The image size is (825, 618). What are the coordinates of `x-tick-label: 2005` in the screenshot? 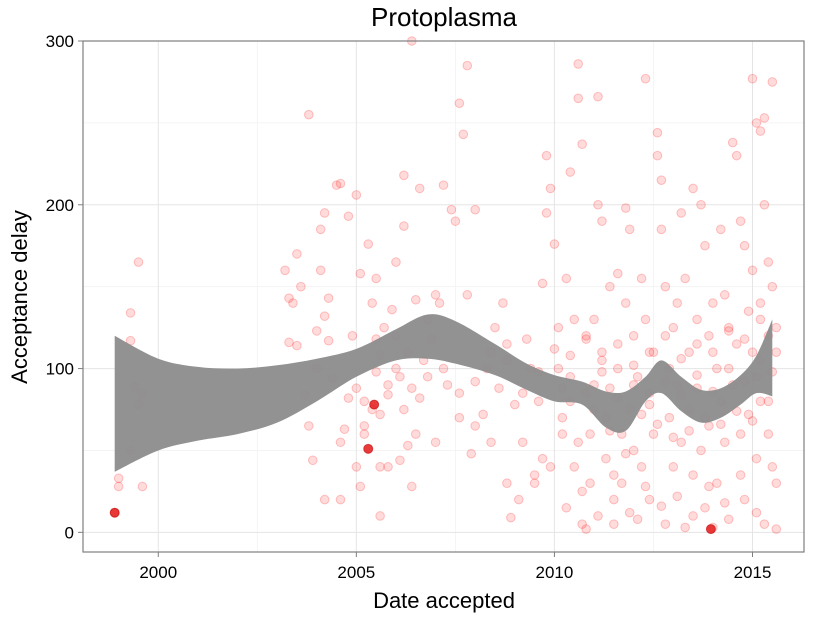 It's located at (356, 572).